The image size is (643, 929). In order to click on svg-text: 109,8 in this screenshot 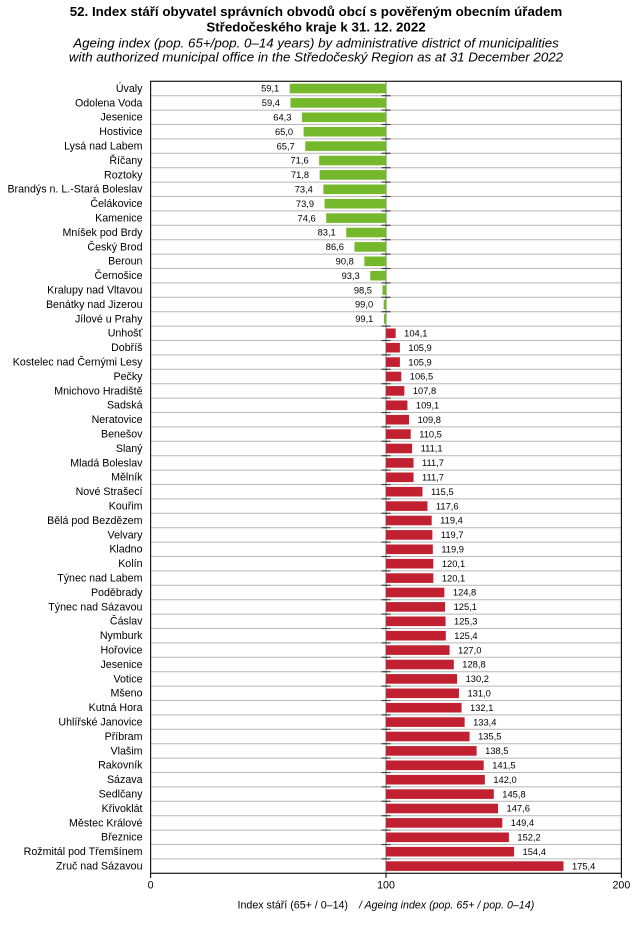, I will do `click(429, 420)`.